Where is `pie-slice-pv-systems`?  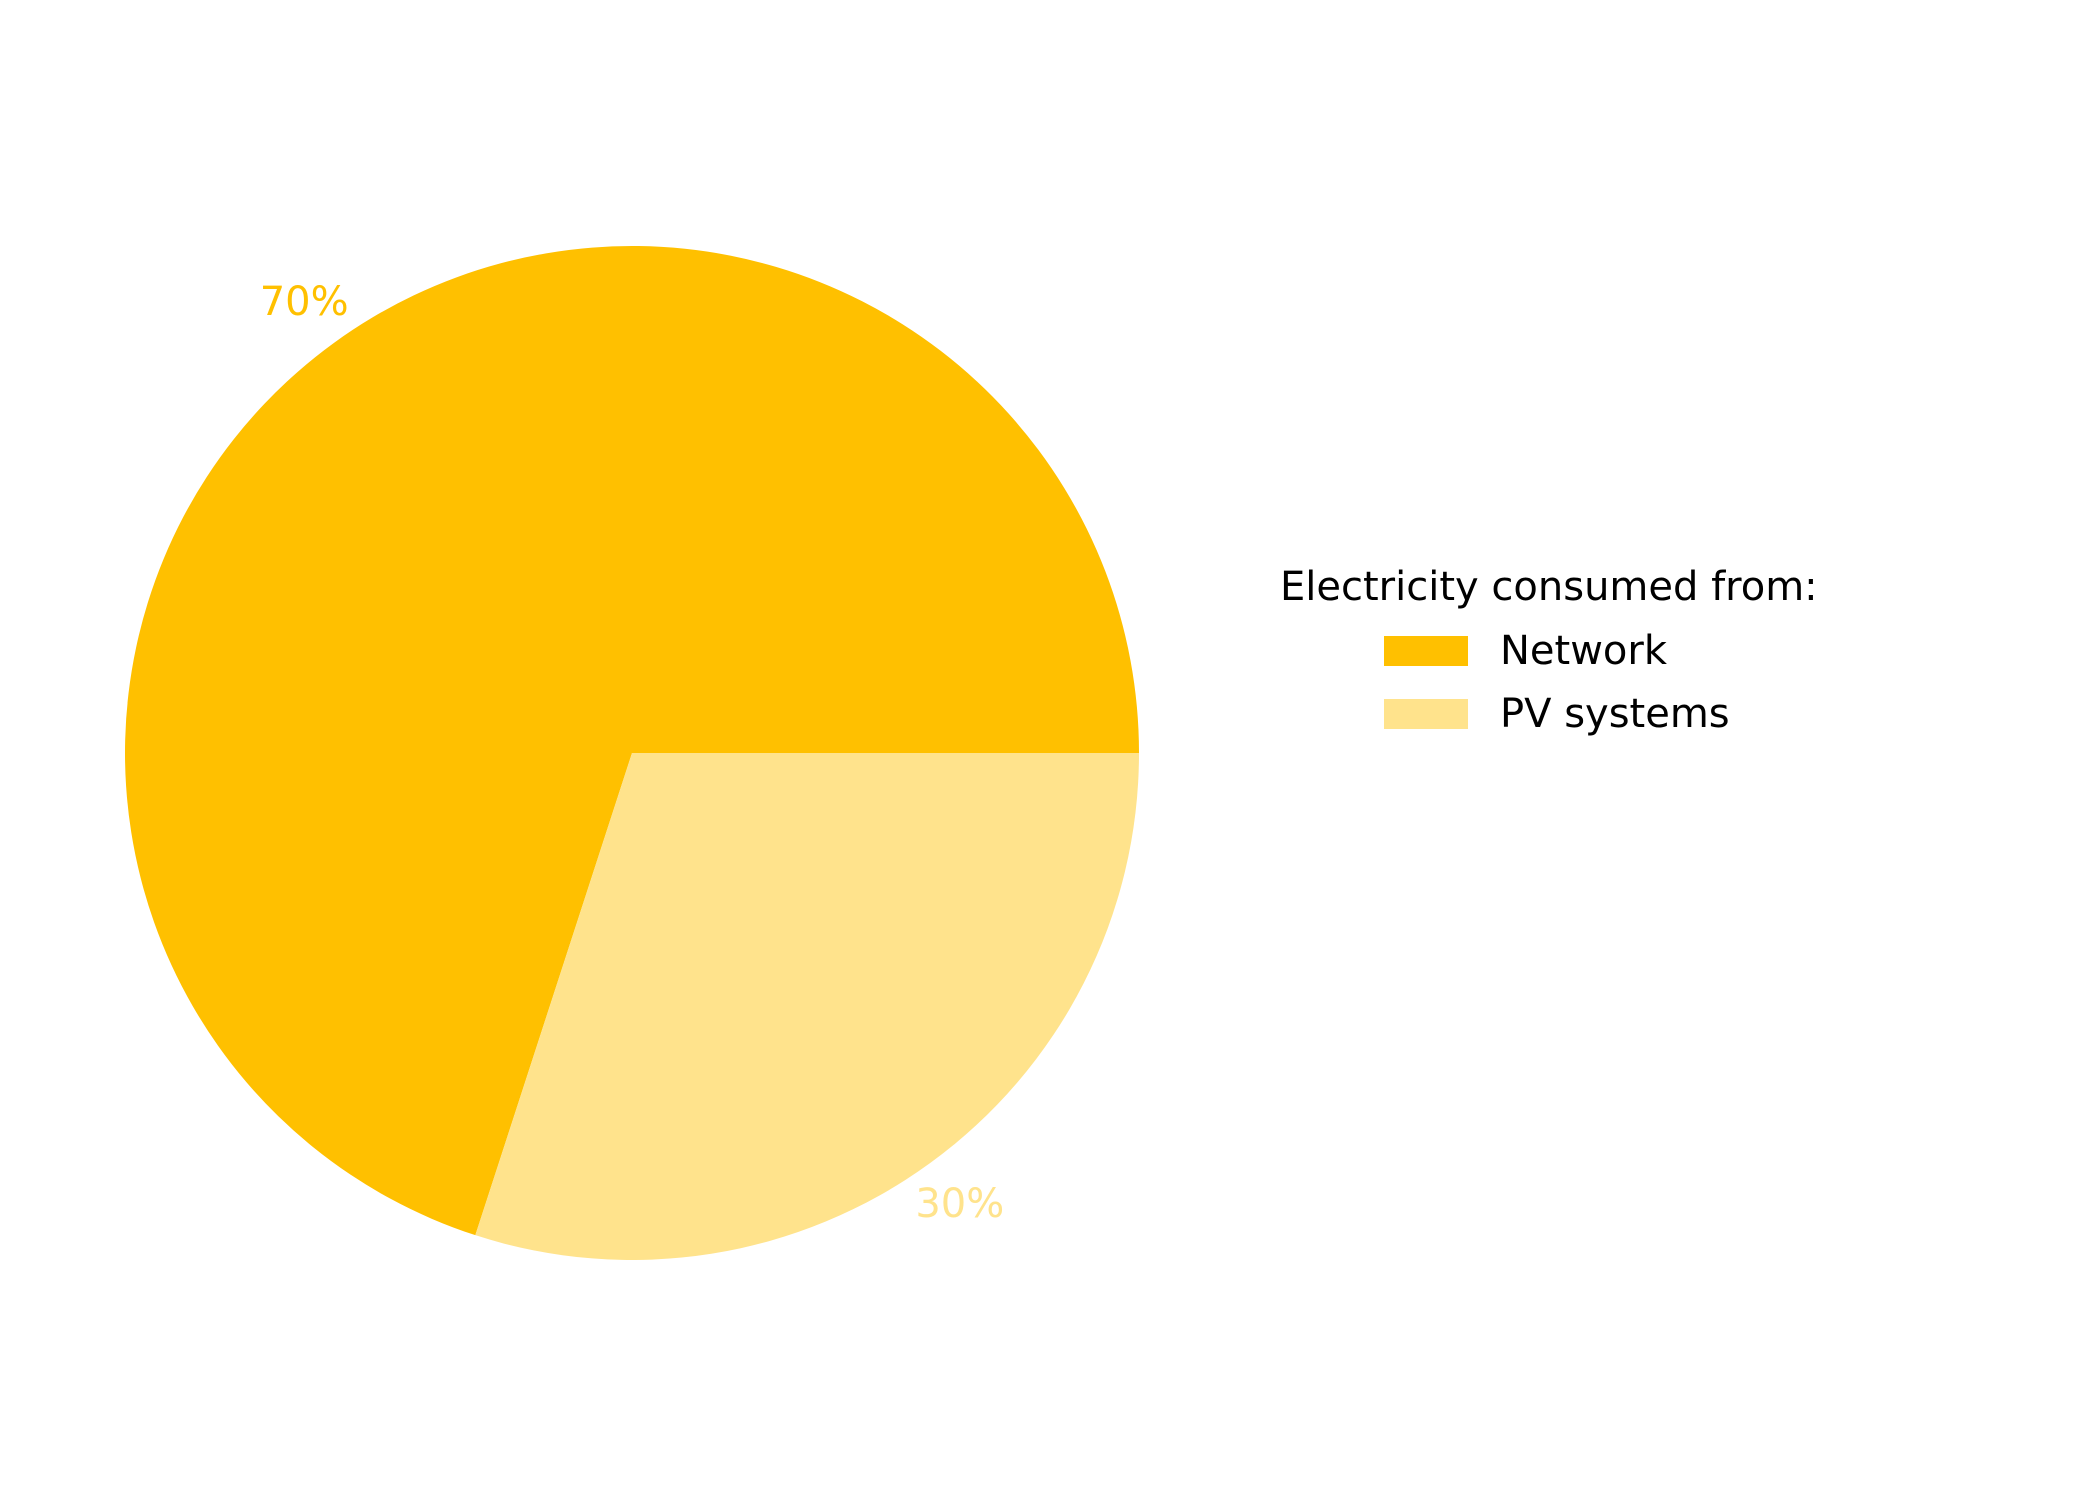 pie-slice-pv-systems is located at coordinates (807, 1006).